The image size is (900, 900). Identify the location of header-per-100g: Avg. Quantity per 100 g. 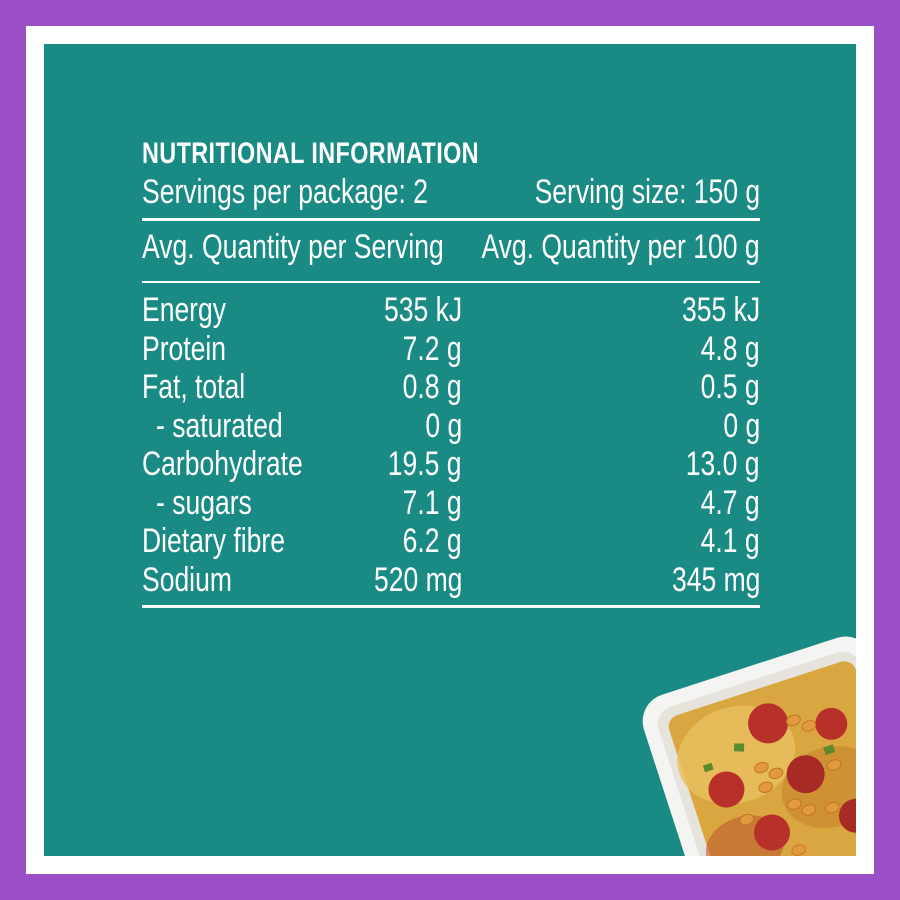
(620, 247).